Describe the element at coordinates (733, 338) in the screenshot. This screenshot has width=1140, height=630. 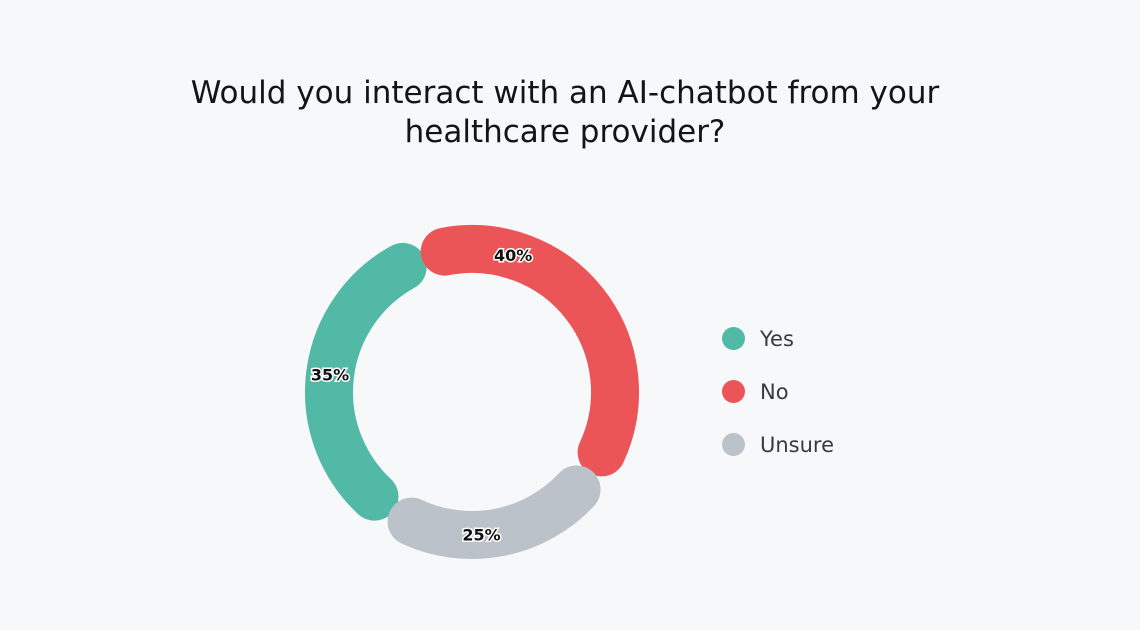
I see `legend-swatch-yes` at that location.